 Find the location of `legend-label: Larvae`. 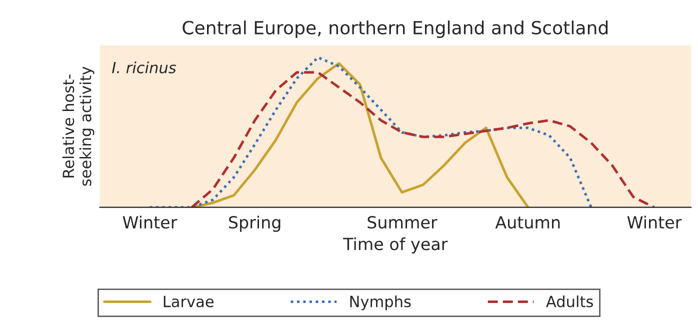

legend-label: Larvae is located at coordinates (189, 302).